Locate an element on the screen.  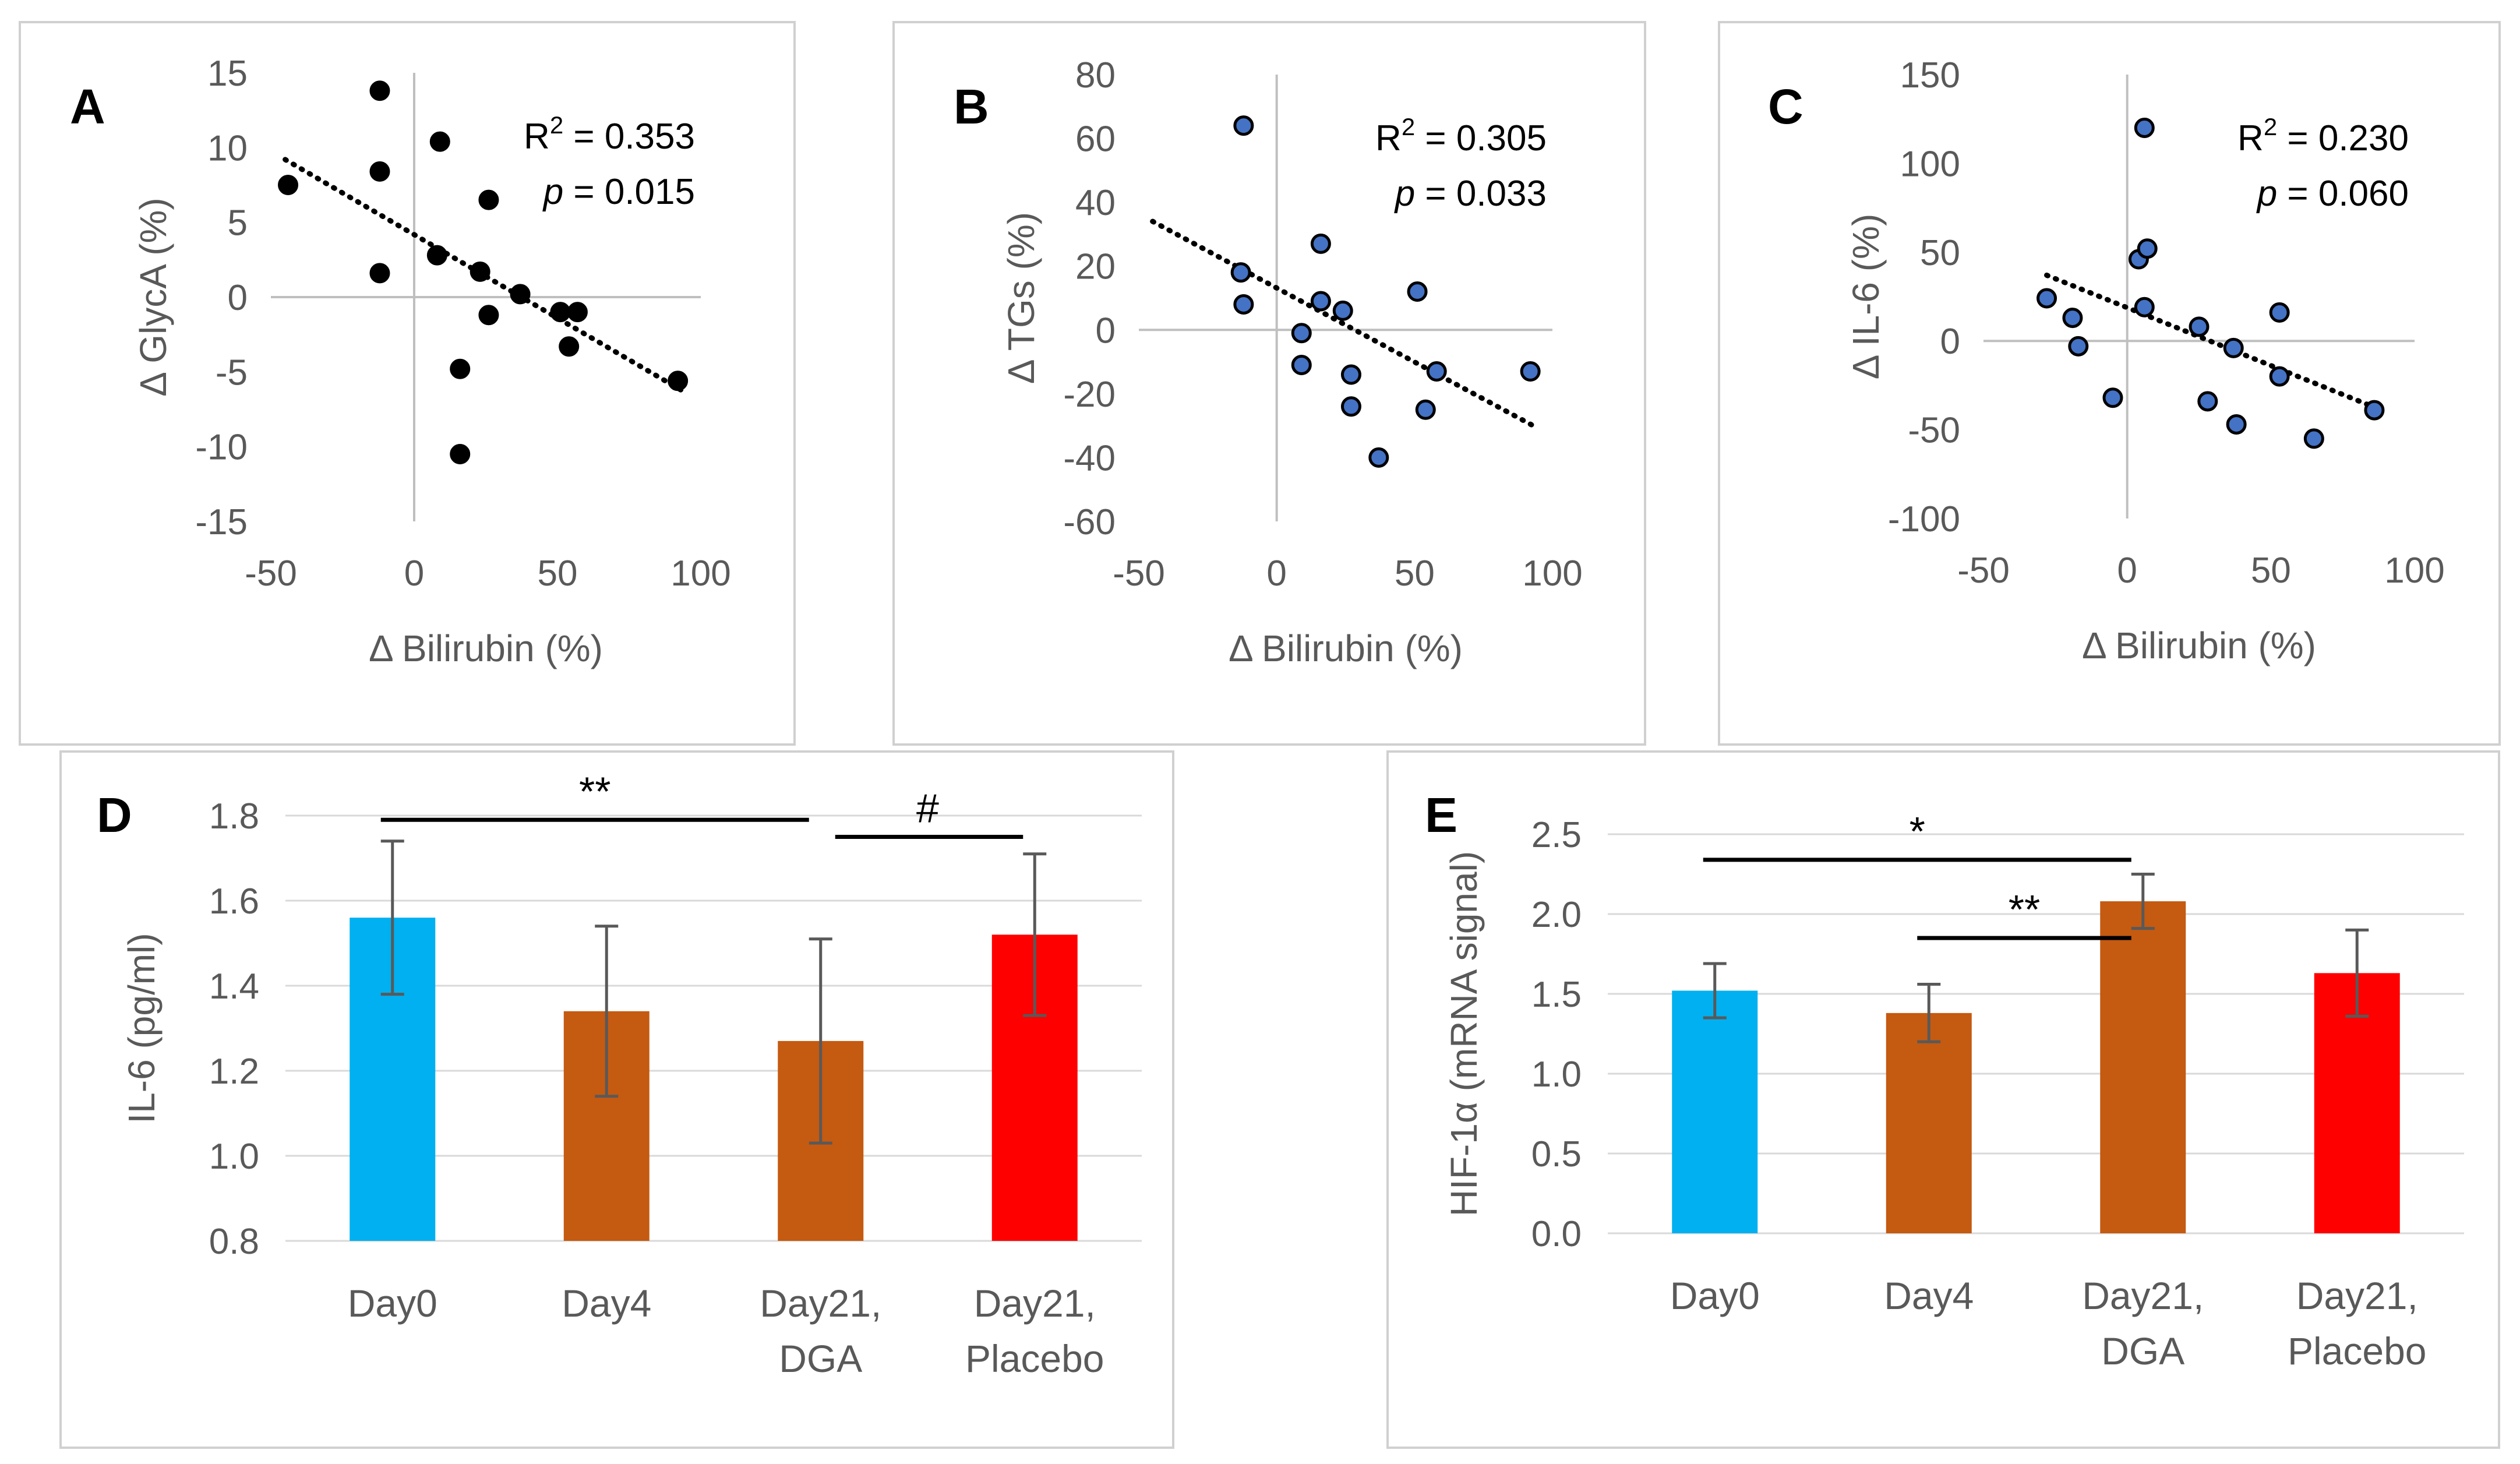
panel-e-y-tick-label: 0.5 is located at coordinates (1556, 1154).